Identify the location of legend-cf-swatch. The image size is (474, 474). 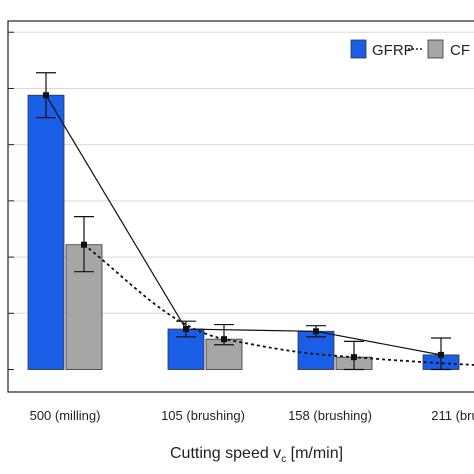
(435, 49).